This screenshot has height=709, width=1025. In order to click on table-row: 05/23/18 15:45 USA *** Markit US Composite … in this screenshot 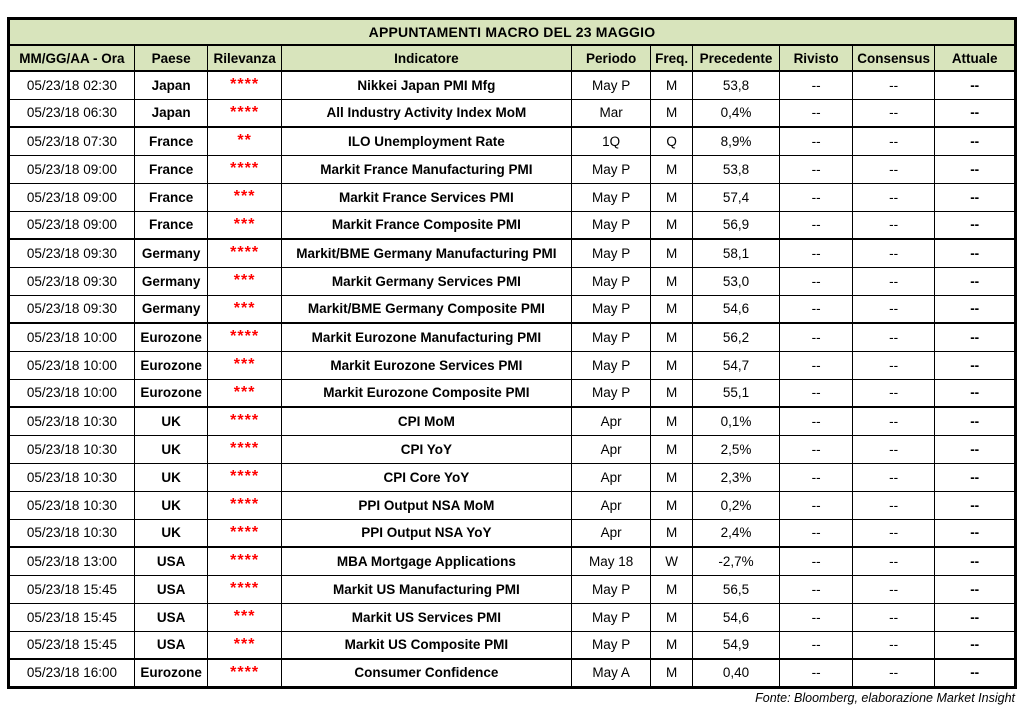, I will do `click(512, 645)`.